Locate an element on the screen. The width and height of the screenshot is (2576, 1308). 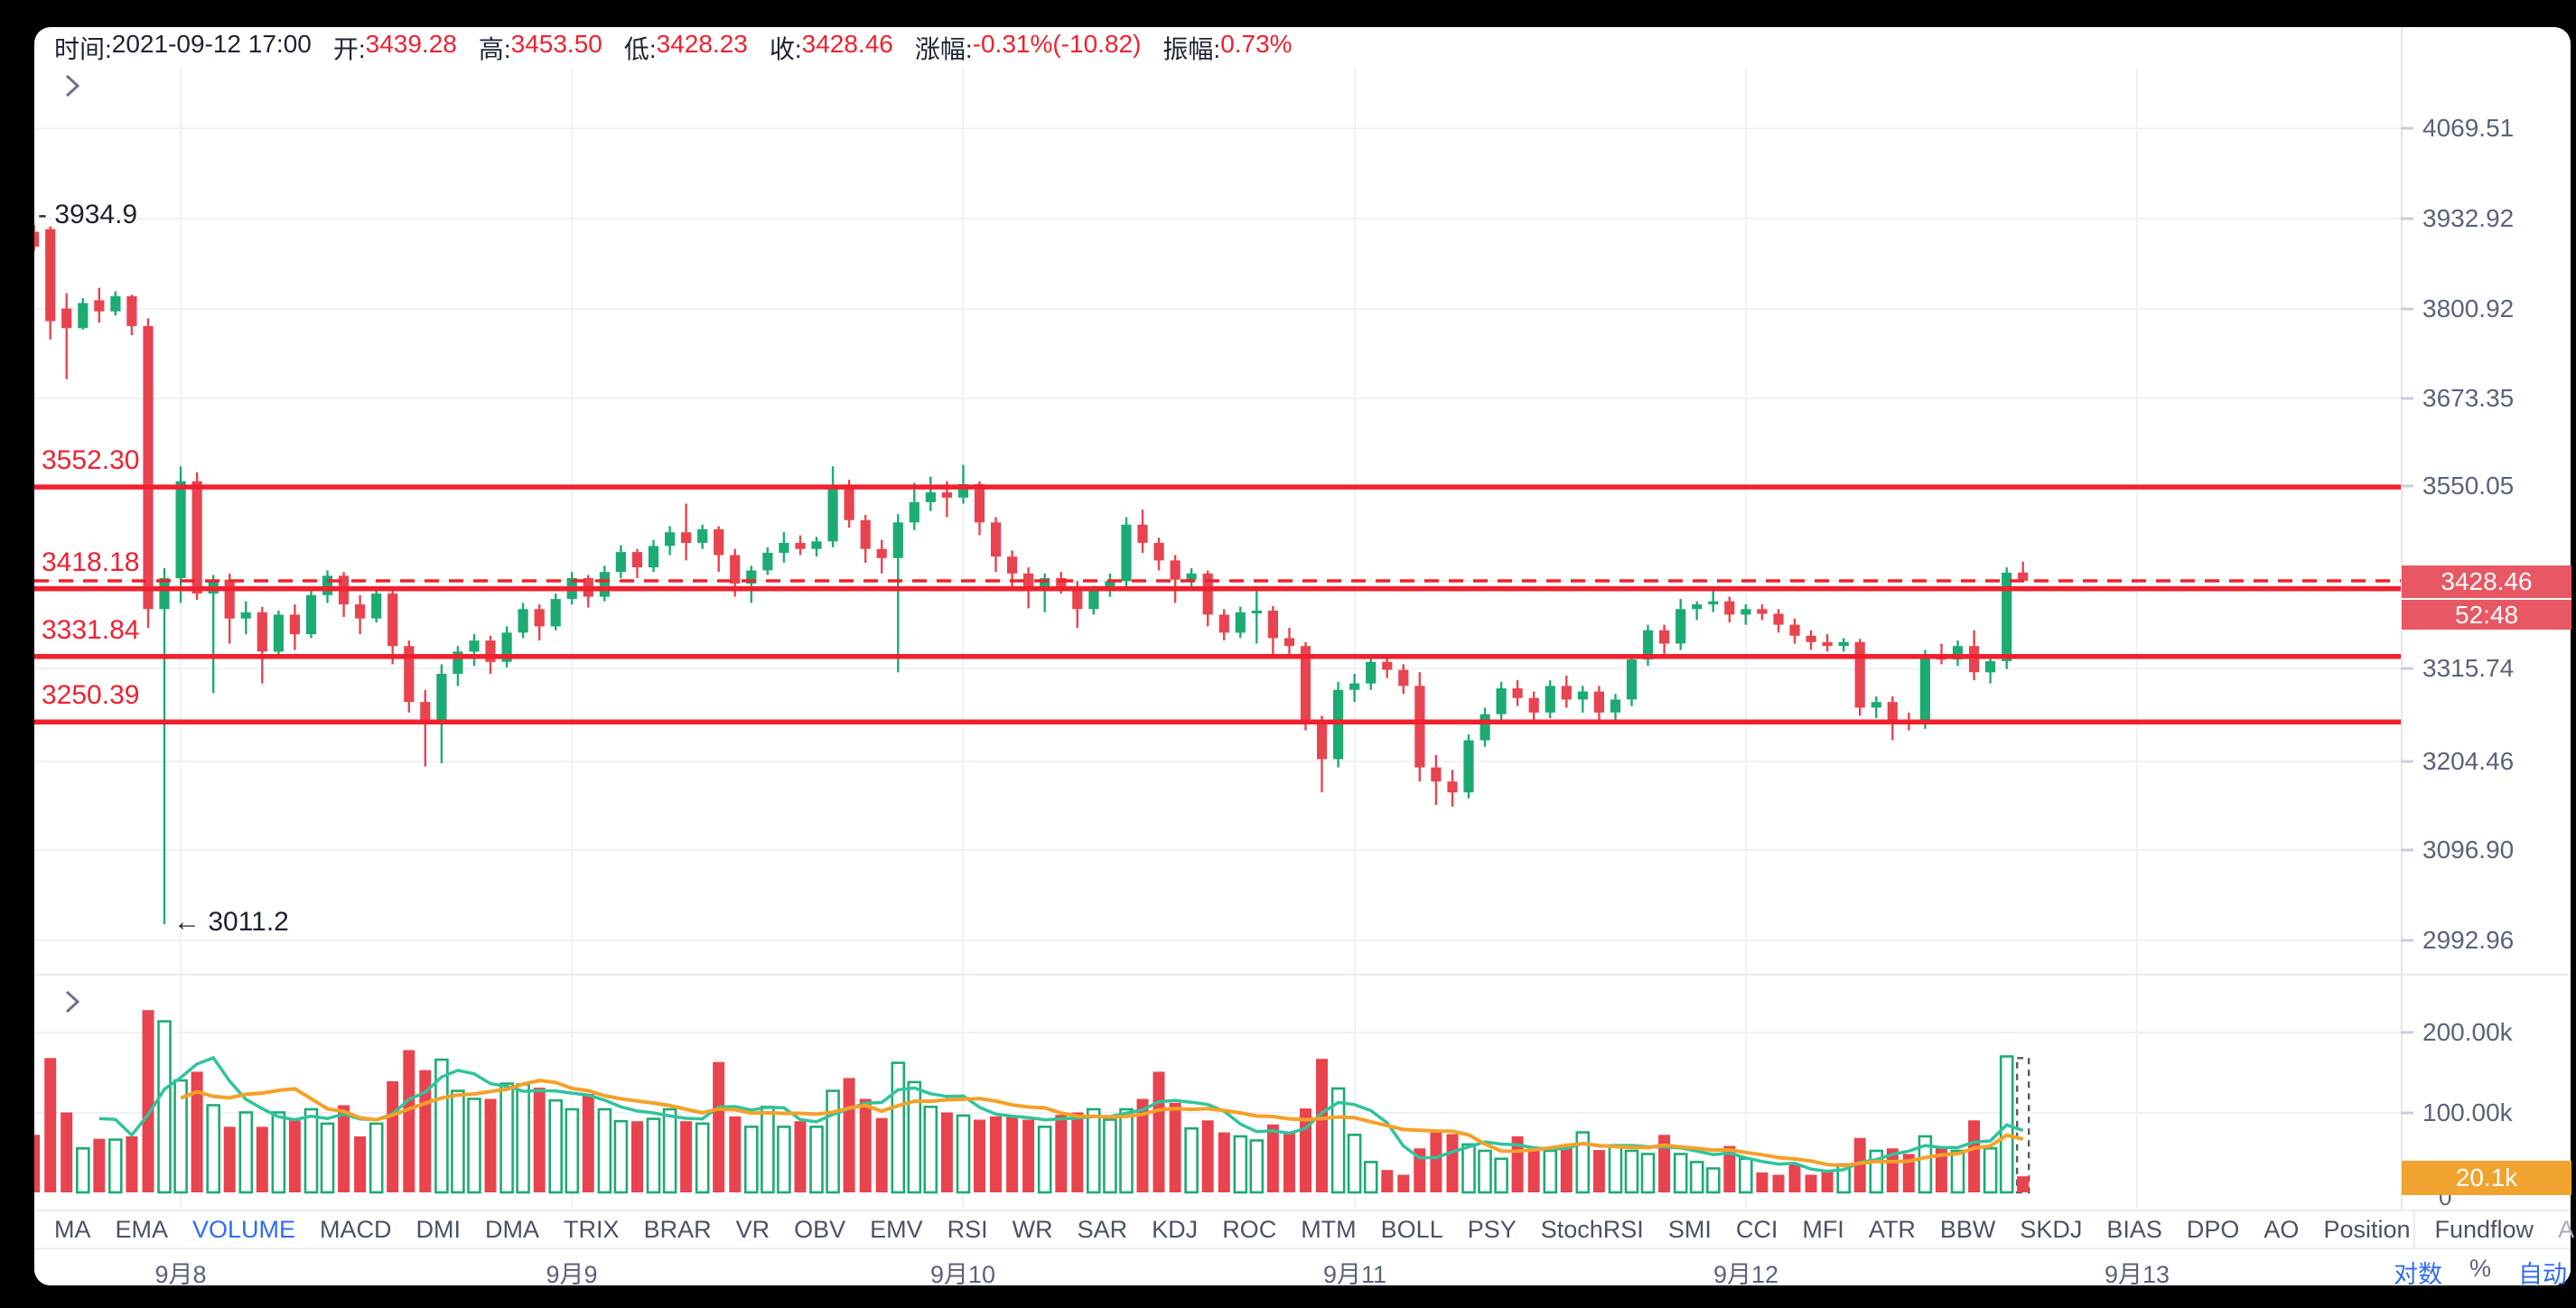
info-item: 时间: 2021-09-12 17:00 is located at coordinates (183, 48).